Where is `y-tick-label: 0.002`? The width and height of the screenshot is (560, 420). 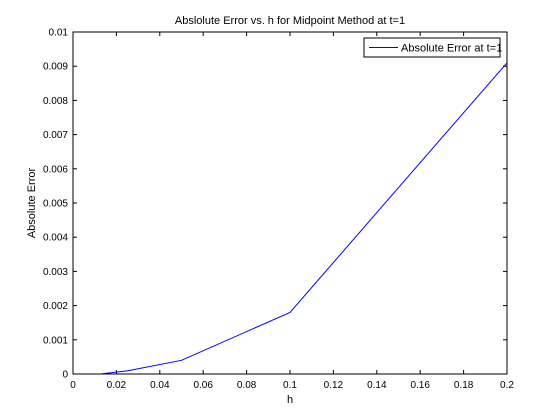
y-tick-label: 0.002 is located at coordinates (55, 306).